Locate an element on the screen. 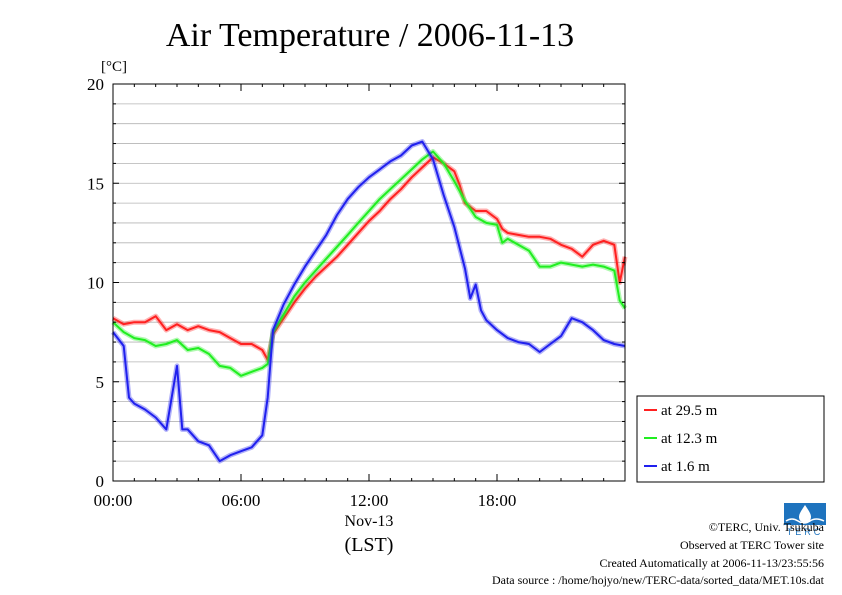 This screenshot has width=842, height=595. y-tick-label: 0 is located at coordinates (100, 481).